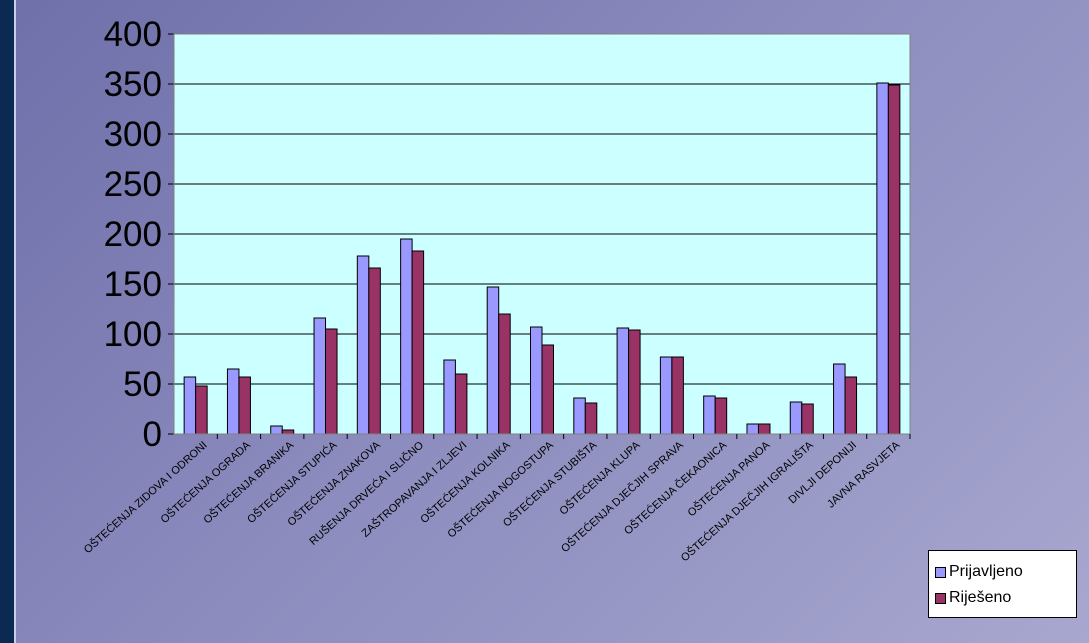  I want to click on legend-label: Riješeno, so click(980, 597).